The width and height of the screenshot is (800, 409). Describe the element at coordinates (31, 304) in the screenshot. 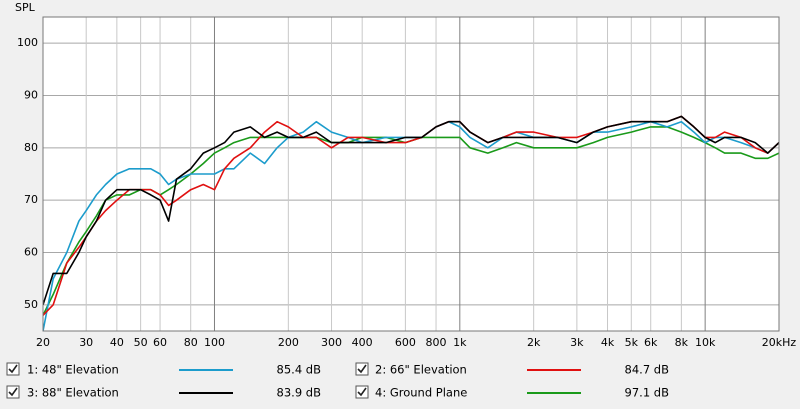

I see `y-tick-label: 50` at that location.